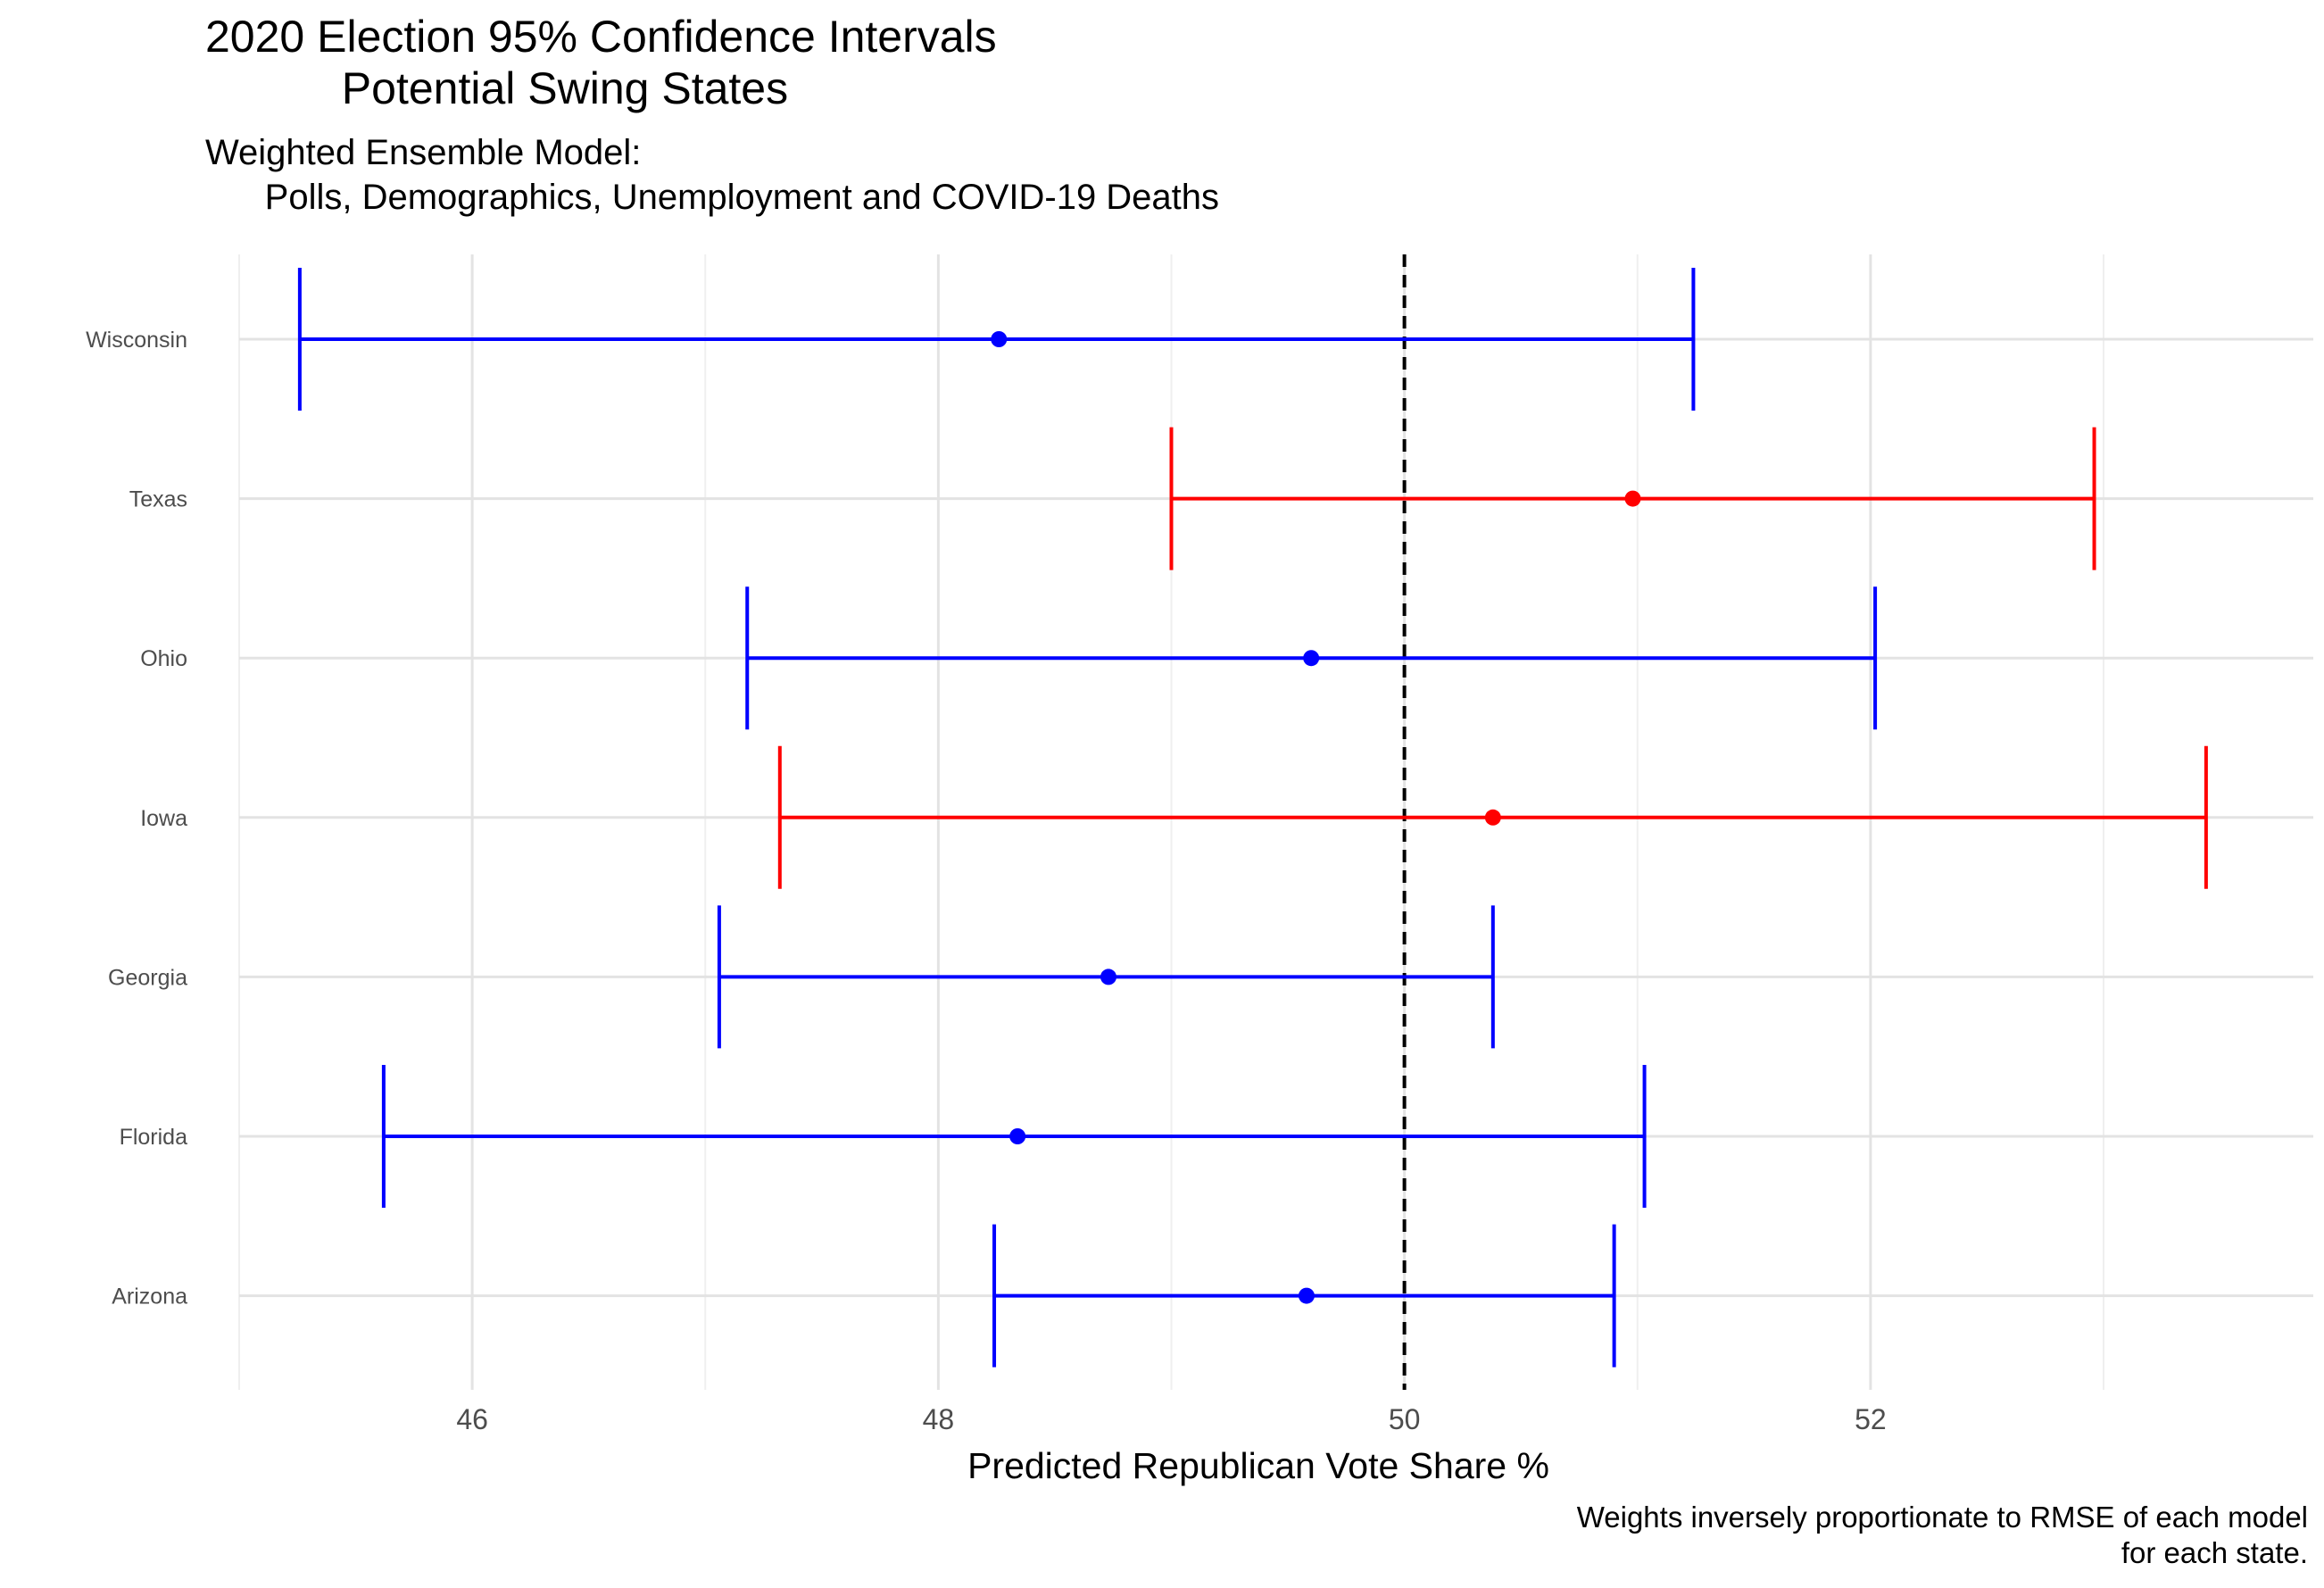  I want to click on y-tick-label: Wisconsin, so click(136, 340).